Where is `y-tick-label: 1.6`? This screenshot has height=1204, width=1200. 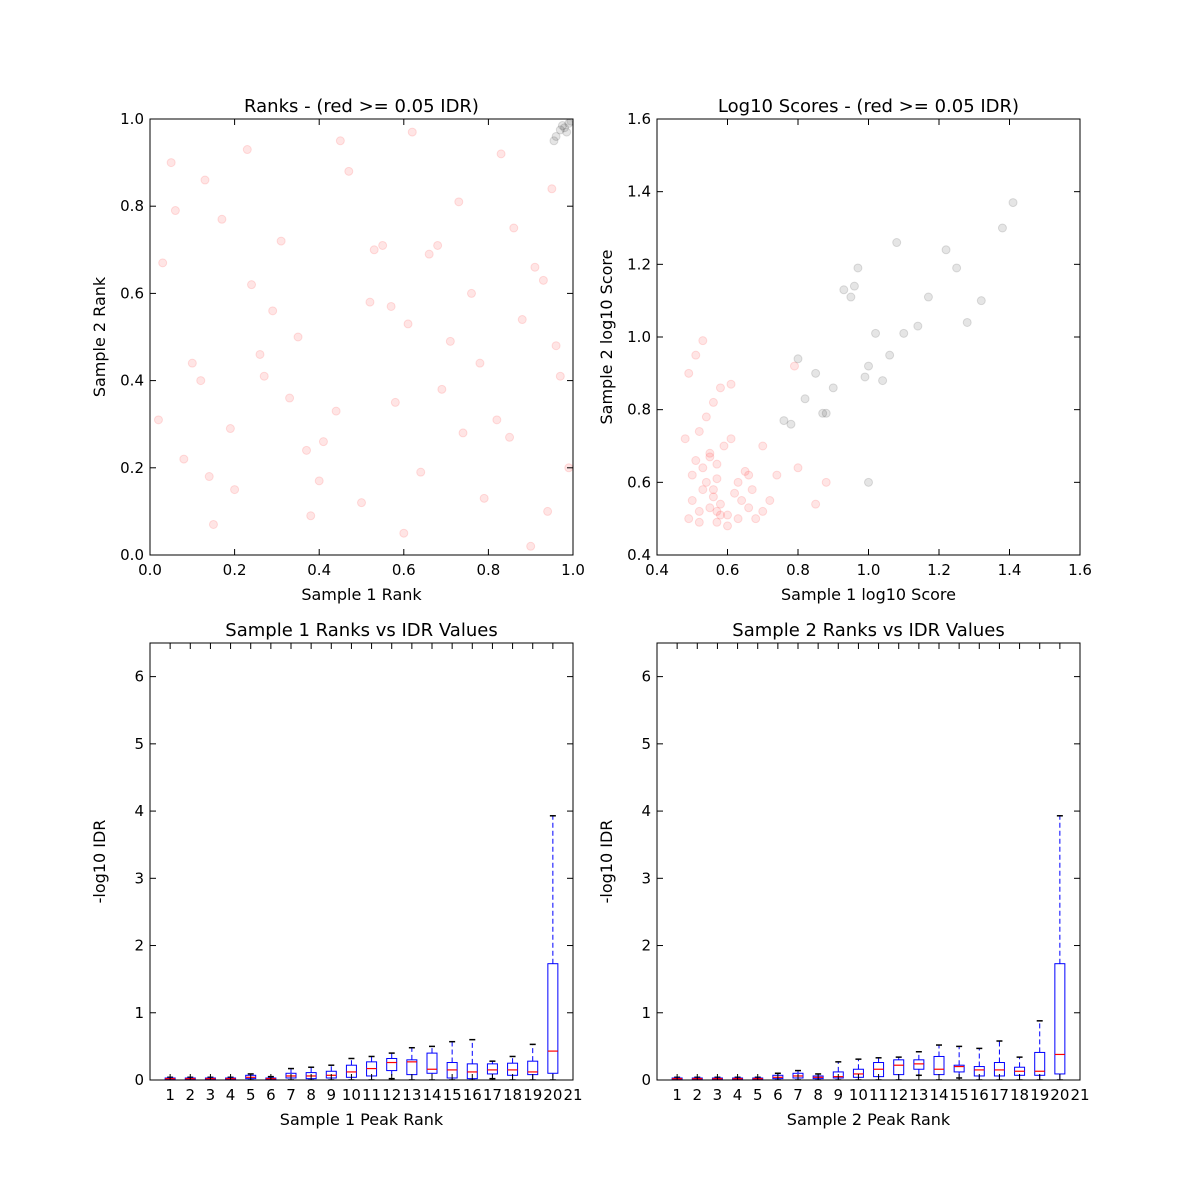
y-tick-label: 1.6 is located at coordinates (639, 119).